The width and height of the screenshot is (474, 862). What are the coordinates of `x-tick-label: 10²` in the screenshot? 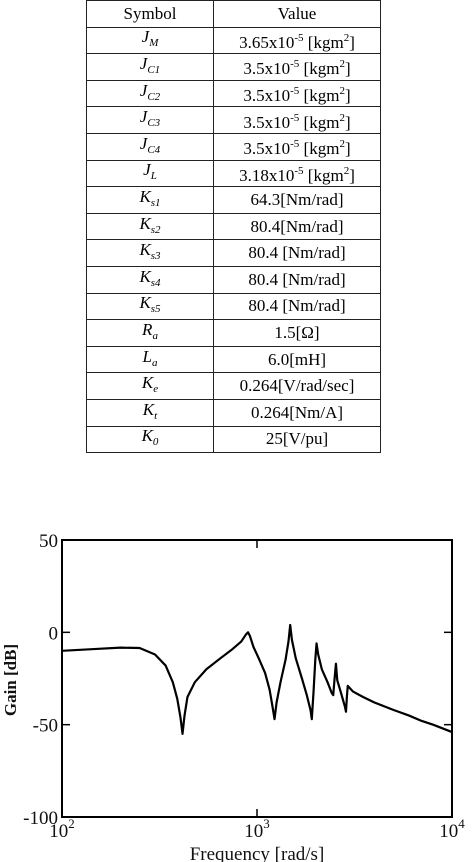 It's located at (62, 829).